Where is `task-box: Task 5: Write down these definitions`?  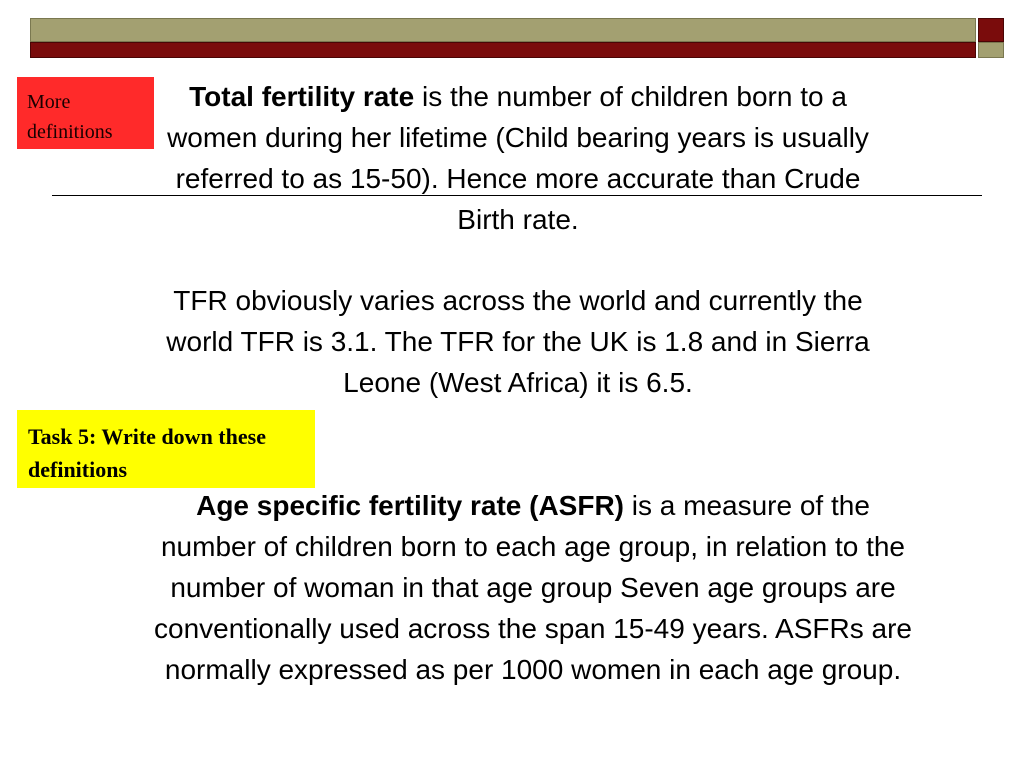
task-box: Task 5: Write down these definitions is located at coordinates (166, 449).